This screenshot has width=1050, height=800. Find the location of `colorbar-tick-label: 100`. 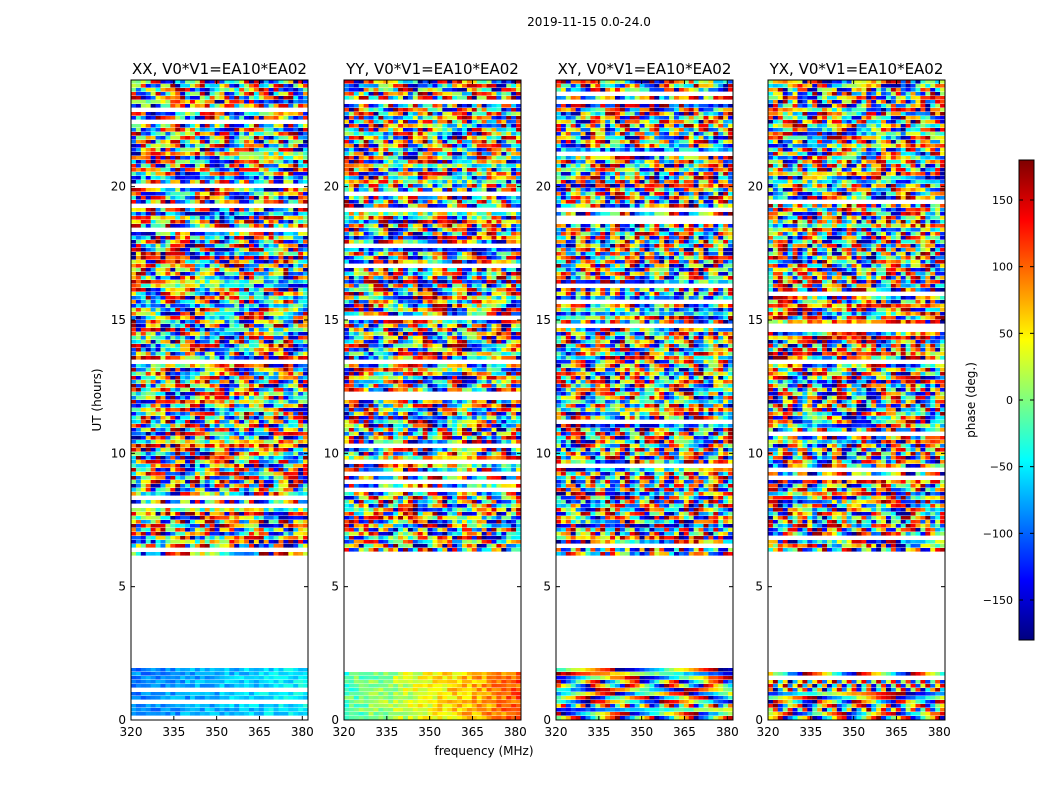

colorbar-tick-label: 100 is located at coordinates (1002, 267).